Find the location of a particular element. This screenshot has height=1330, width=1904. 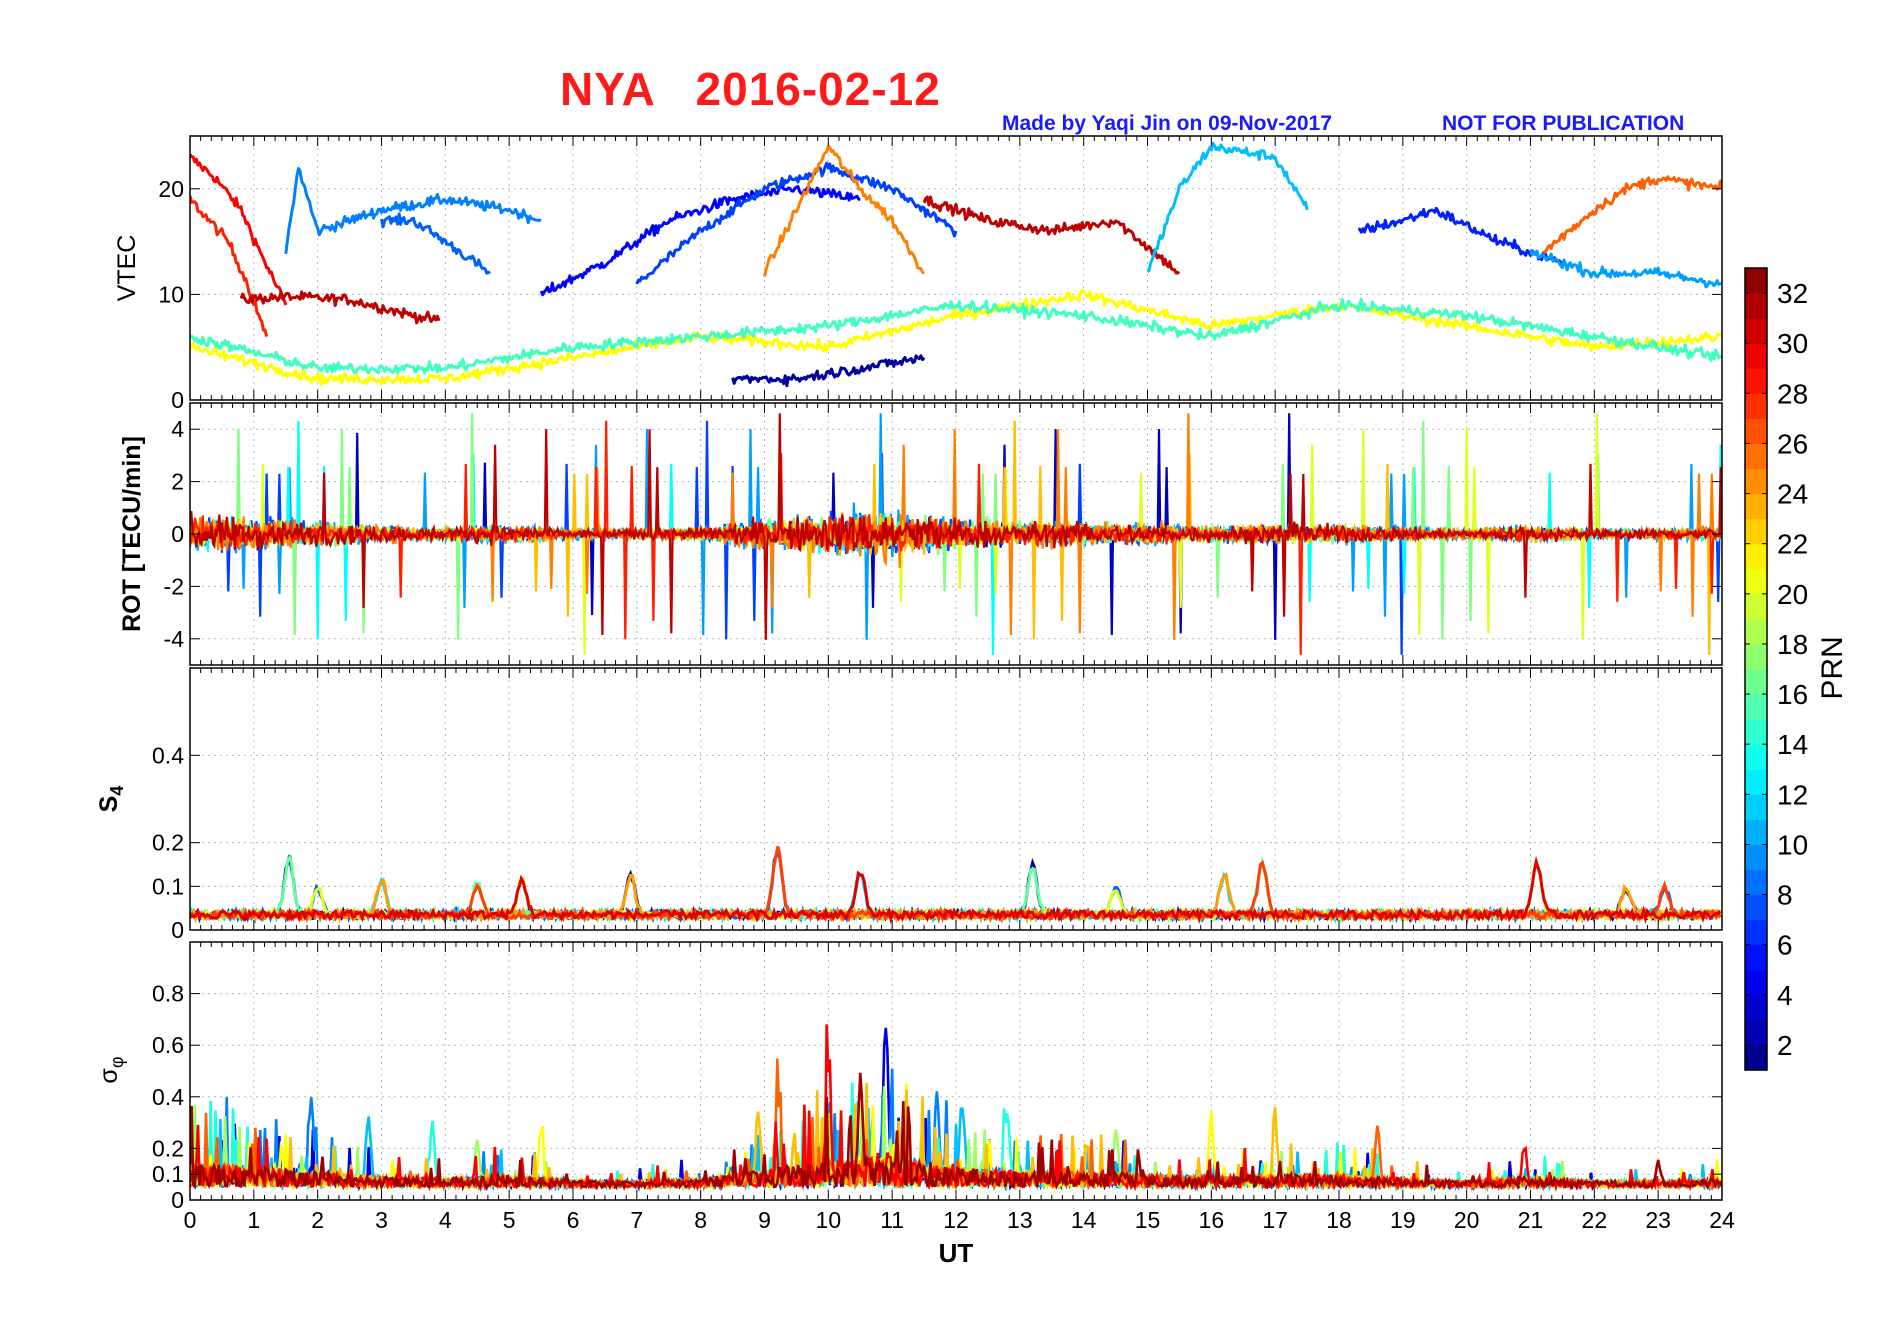

y-tick-label-s4: 0.4 is located at coordinates (168, 755).